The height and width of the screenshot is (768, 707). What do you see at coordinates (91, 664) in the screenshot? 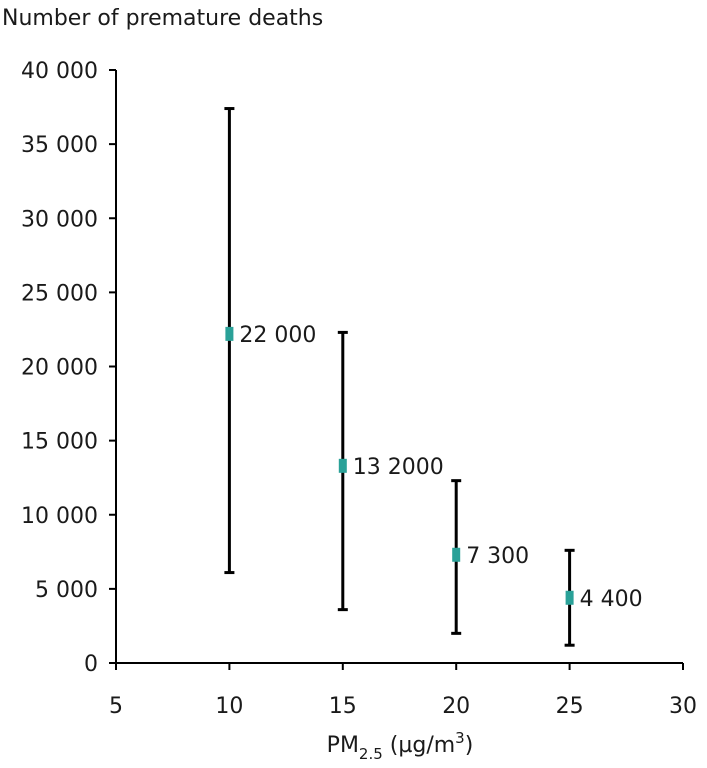
I see `y-tick-label: 0` at bounding box center [91, 664].